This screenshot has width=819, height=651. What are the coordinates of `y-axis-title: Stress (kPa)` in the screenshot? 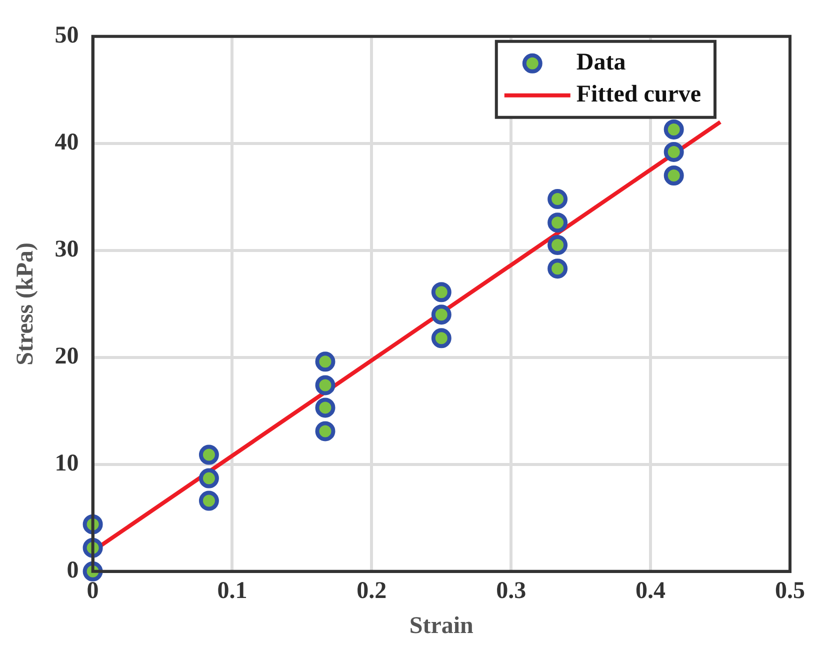 It's located at (25, 304).